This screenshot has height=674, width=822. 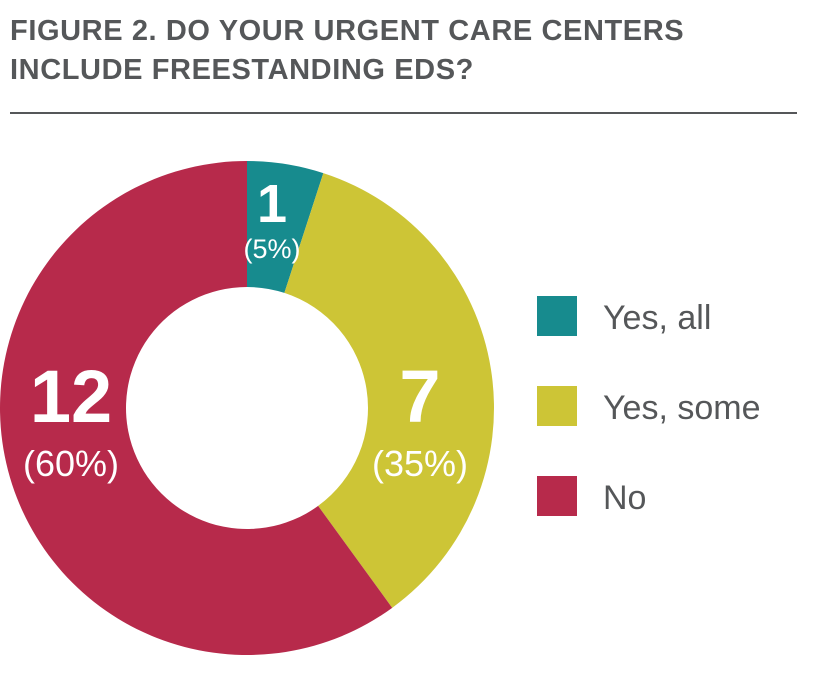 I want to click on slice-value-label: 12, so click(x=71, y=396).